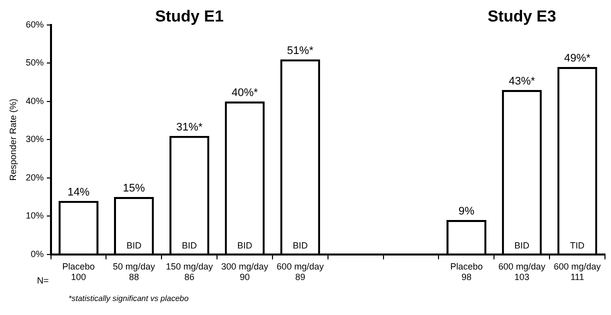 This screenshot has height=315, width=611. I want to click on x-tick-label: 600 mg/day 103, so click(522, 271).